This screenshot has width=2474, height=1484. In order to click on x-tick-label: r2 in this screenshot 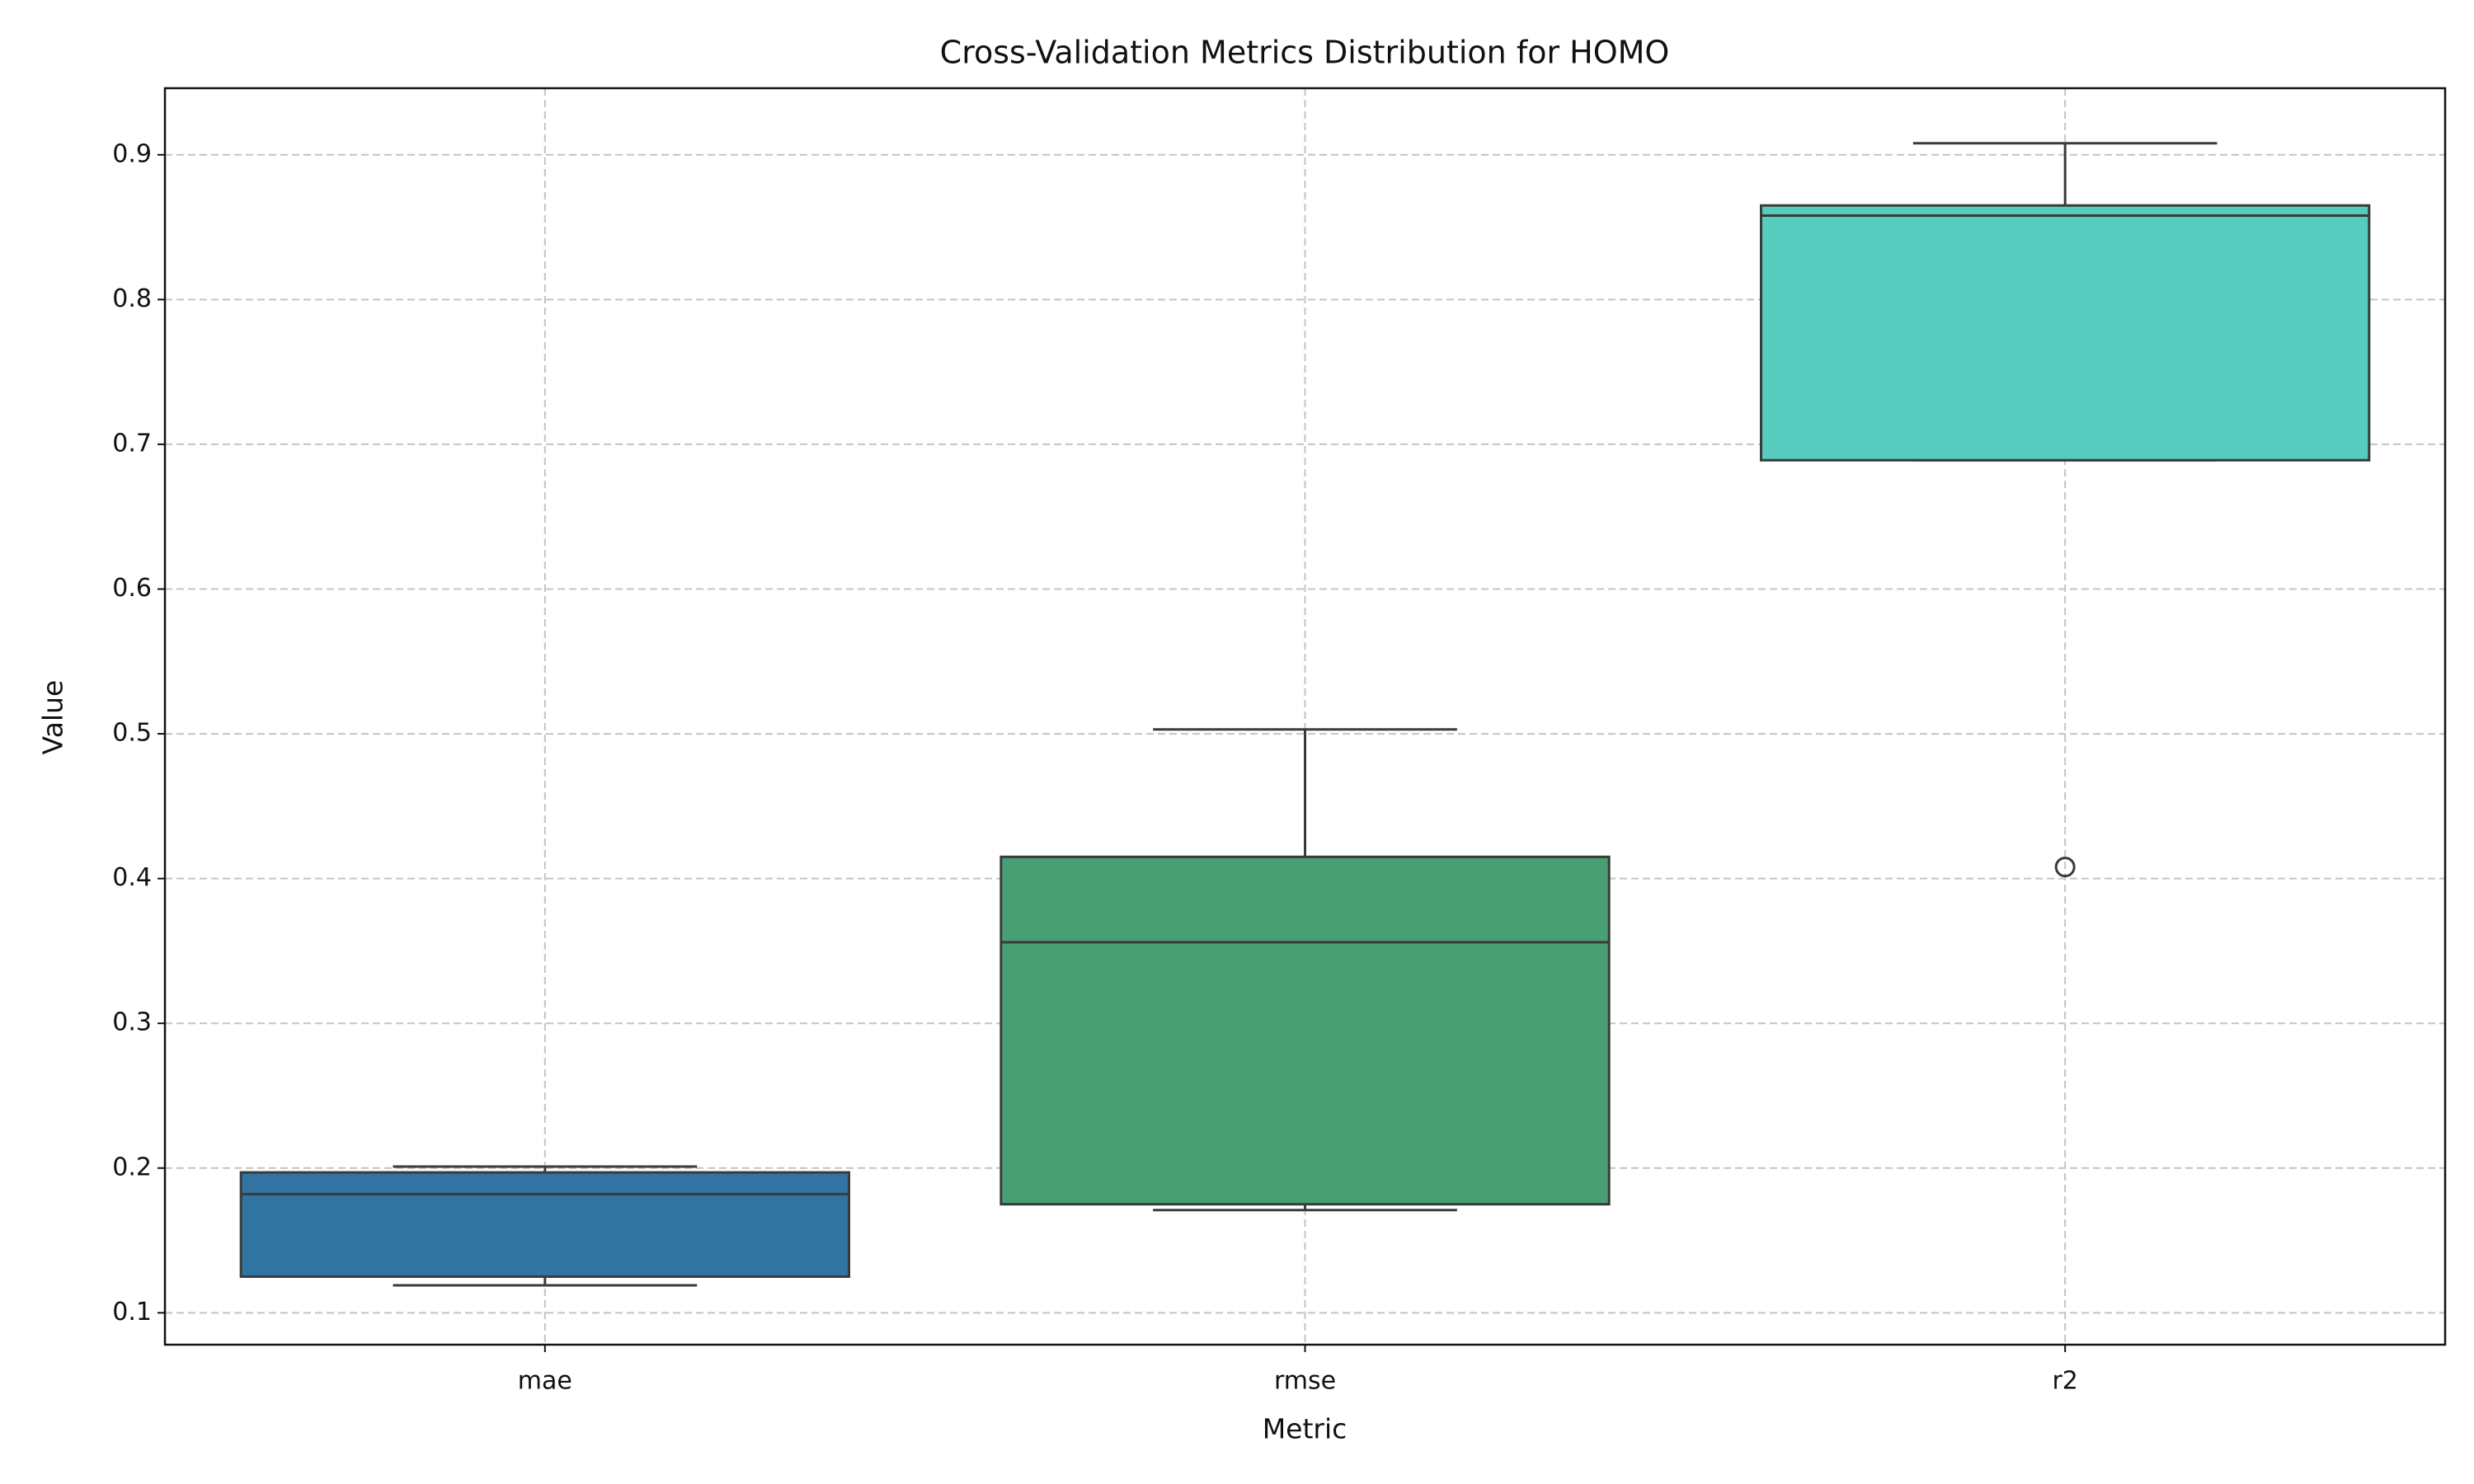, I will do `click(2064, 1381)`.